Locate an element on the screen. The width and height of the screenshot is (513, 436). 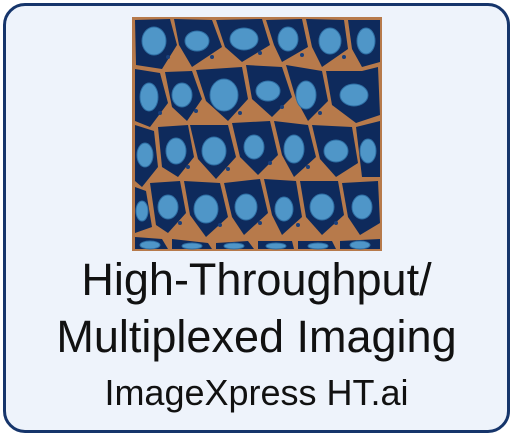
tile-title-line2: Multiplexed Imaging is located at coordinates (256, 336).